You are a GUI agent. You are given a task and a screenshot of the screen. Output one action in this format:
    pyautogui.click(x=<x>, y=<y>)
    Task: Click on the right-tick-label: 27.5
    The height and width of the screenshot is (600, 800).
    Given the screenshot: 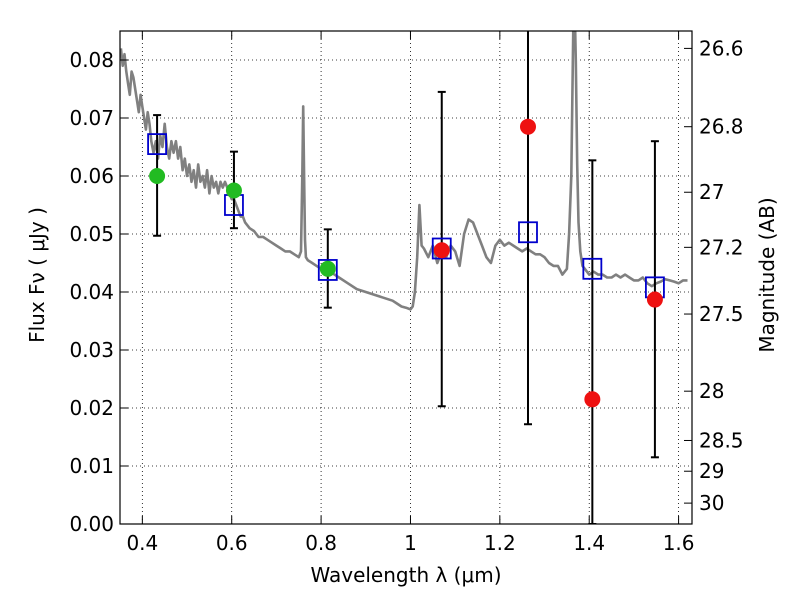 What is the action you would take?
    pyautogui.click(x=721, y=314)
    